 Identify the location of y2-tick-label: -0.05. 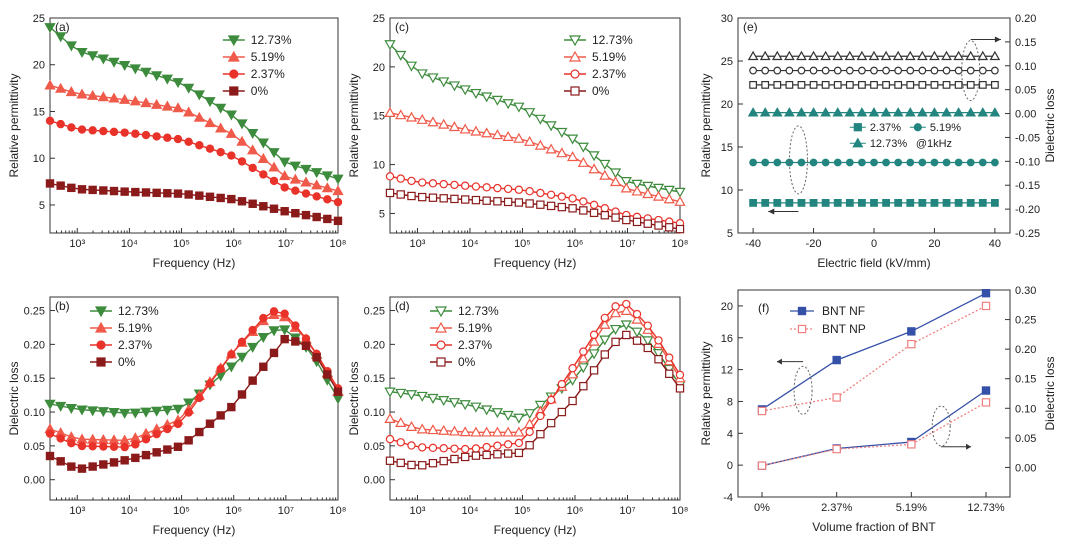
(1027, 138).